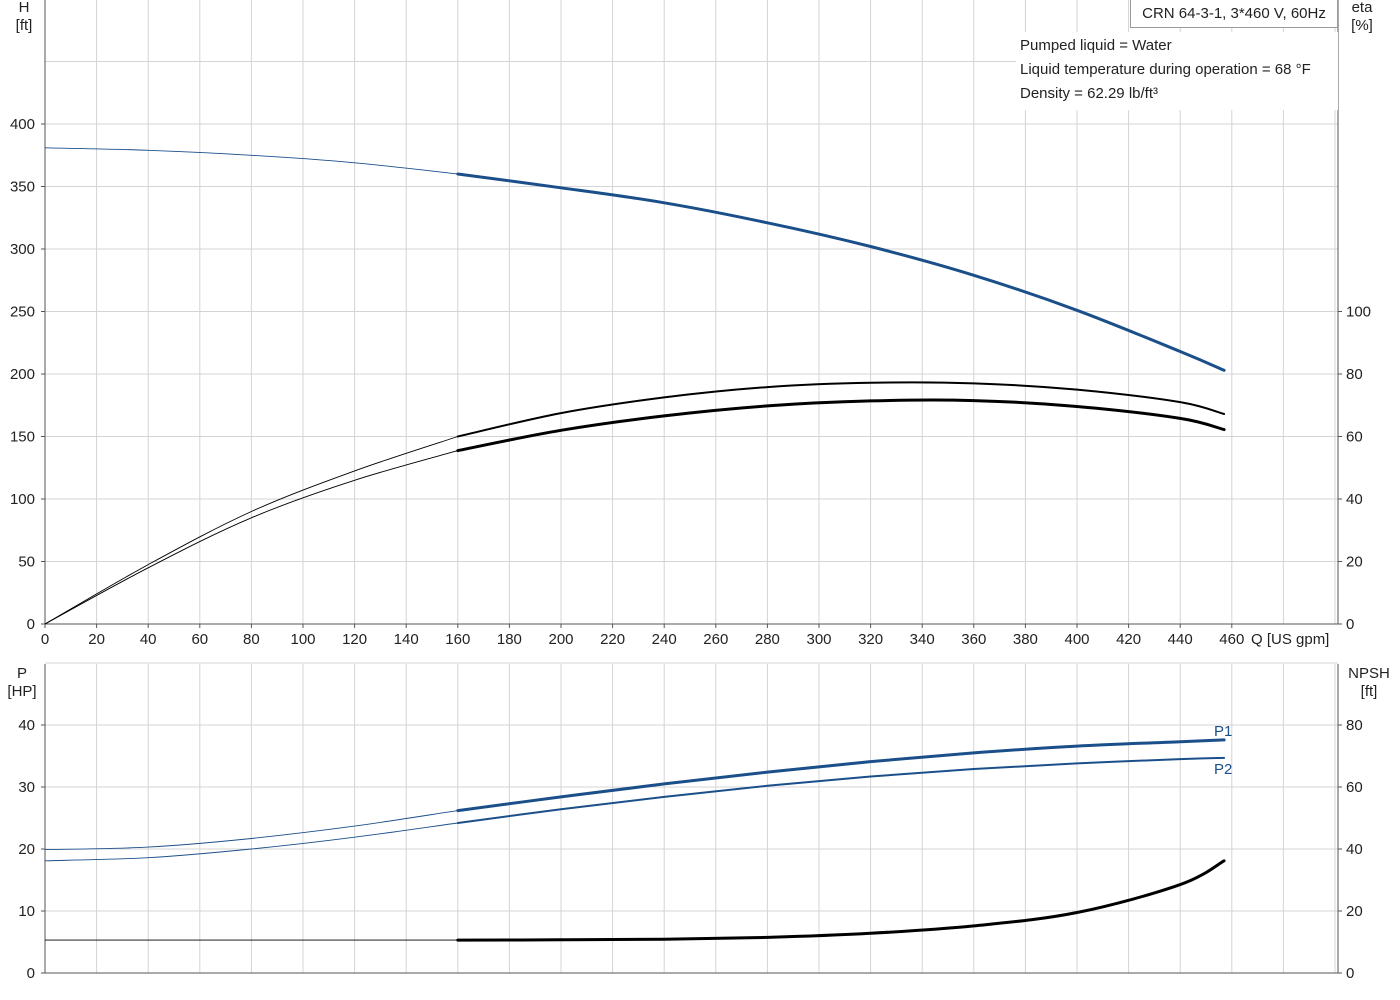 The image size is (1400, 1000). I want to click on bottom-left-axis-unit: [HP], so click(21, 691).